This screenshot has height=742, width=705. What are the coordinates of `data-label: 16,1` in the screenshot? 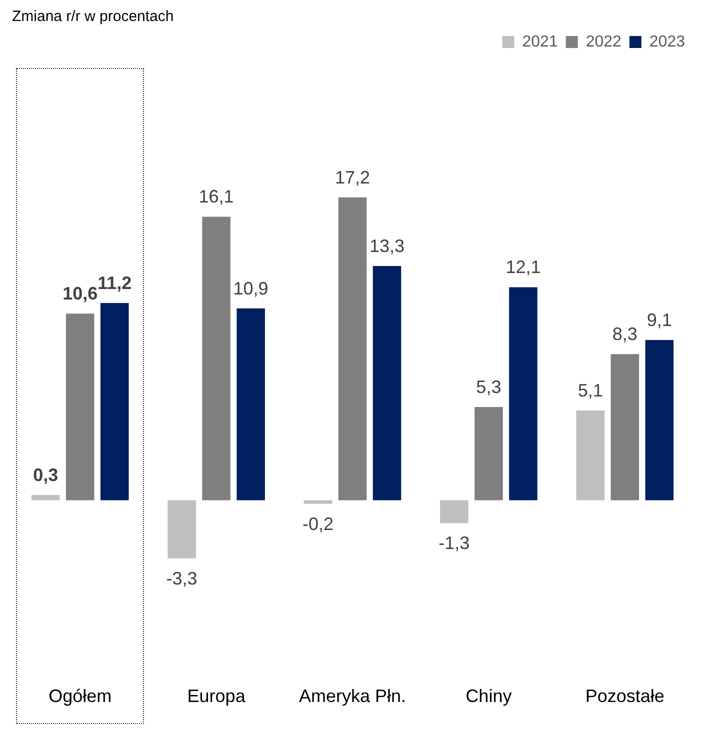 It's located at (216, 196).